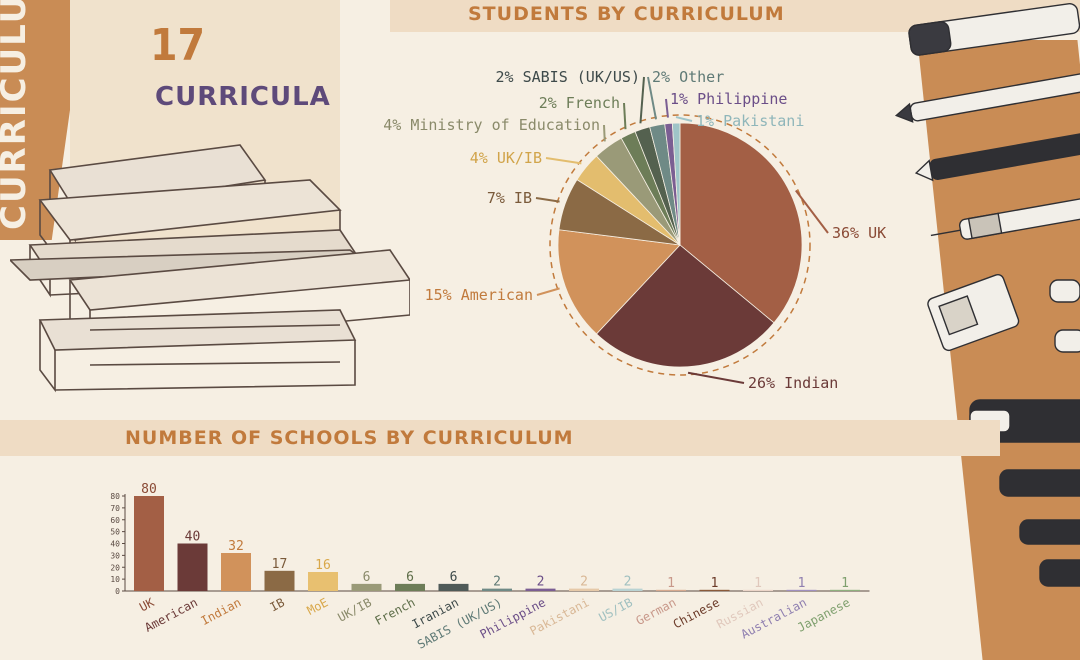 The height and width of the screenshot is (660, 1080). What do you see at coordinates (685, 306) in the screenshot?
I see `pie-slice-indian` at bounding box center [685, 306].